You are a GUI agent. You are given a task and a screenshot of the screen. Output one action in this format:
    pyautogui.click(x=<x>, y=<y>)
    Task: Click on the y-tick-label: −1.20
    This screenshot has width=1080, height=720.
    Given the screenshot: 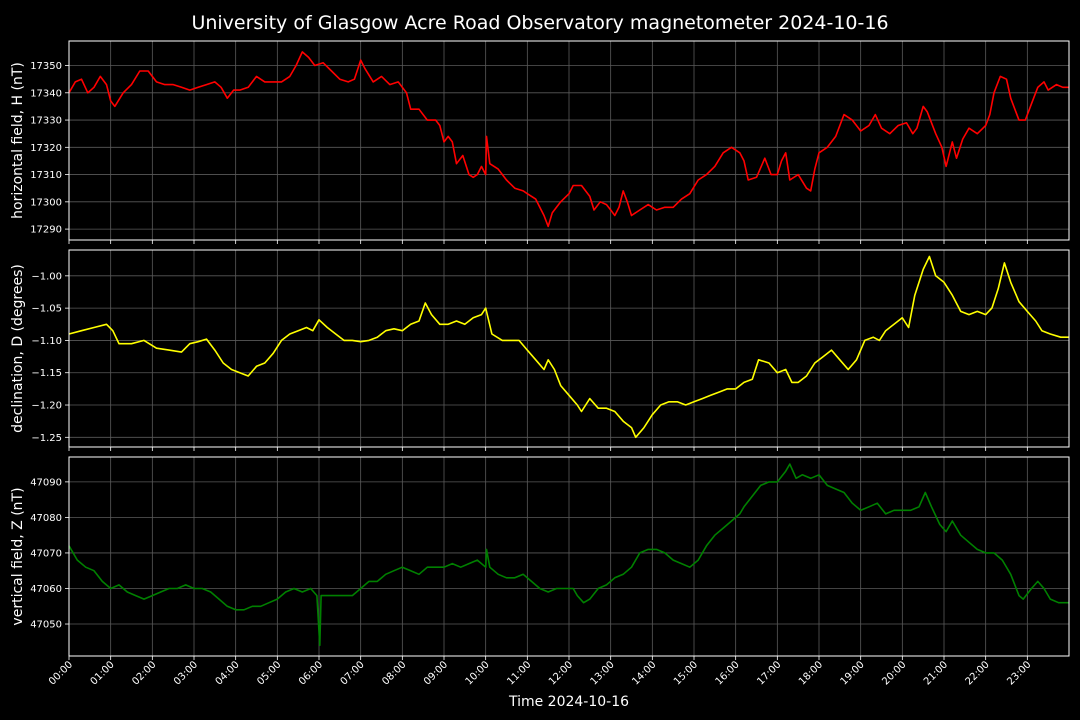 What is the action you would take?
    pyautogui.click(x=46, y=406)
    